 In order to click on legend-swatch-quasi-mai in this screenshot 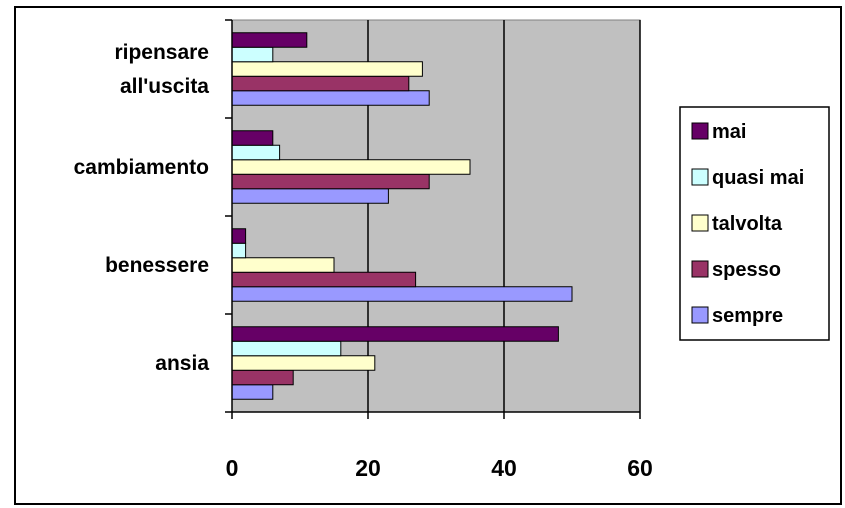, I will do `click(700, 177)`.